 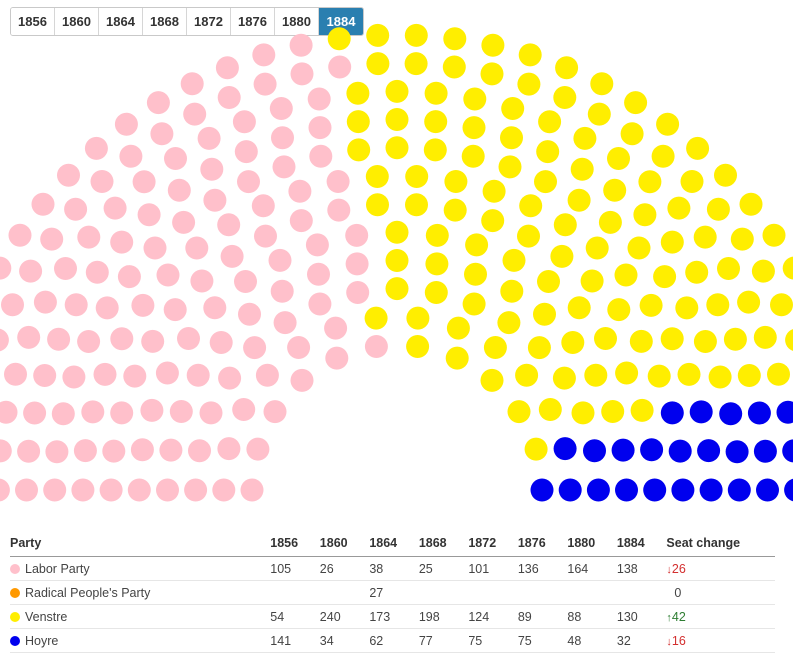 I want to click on year-selector: 1856 1860 1864 1868 1872 1876 1880 1884, so click(x=187, y=21).